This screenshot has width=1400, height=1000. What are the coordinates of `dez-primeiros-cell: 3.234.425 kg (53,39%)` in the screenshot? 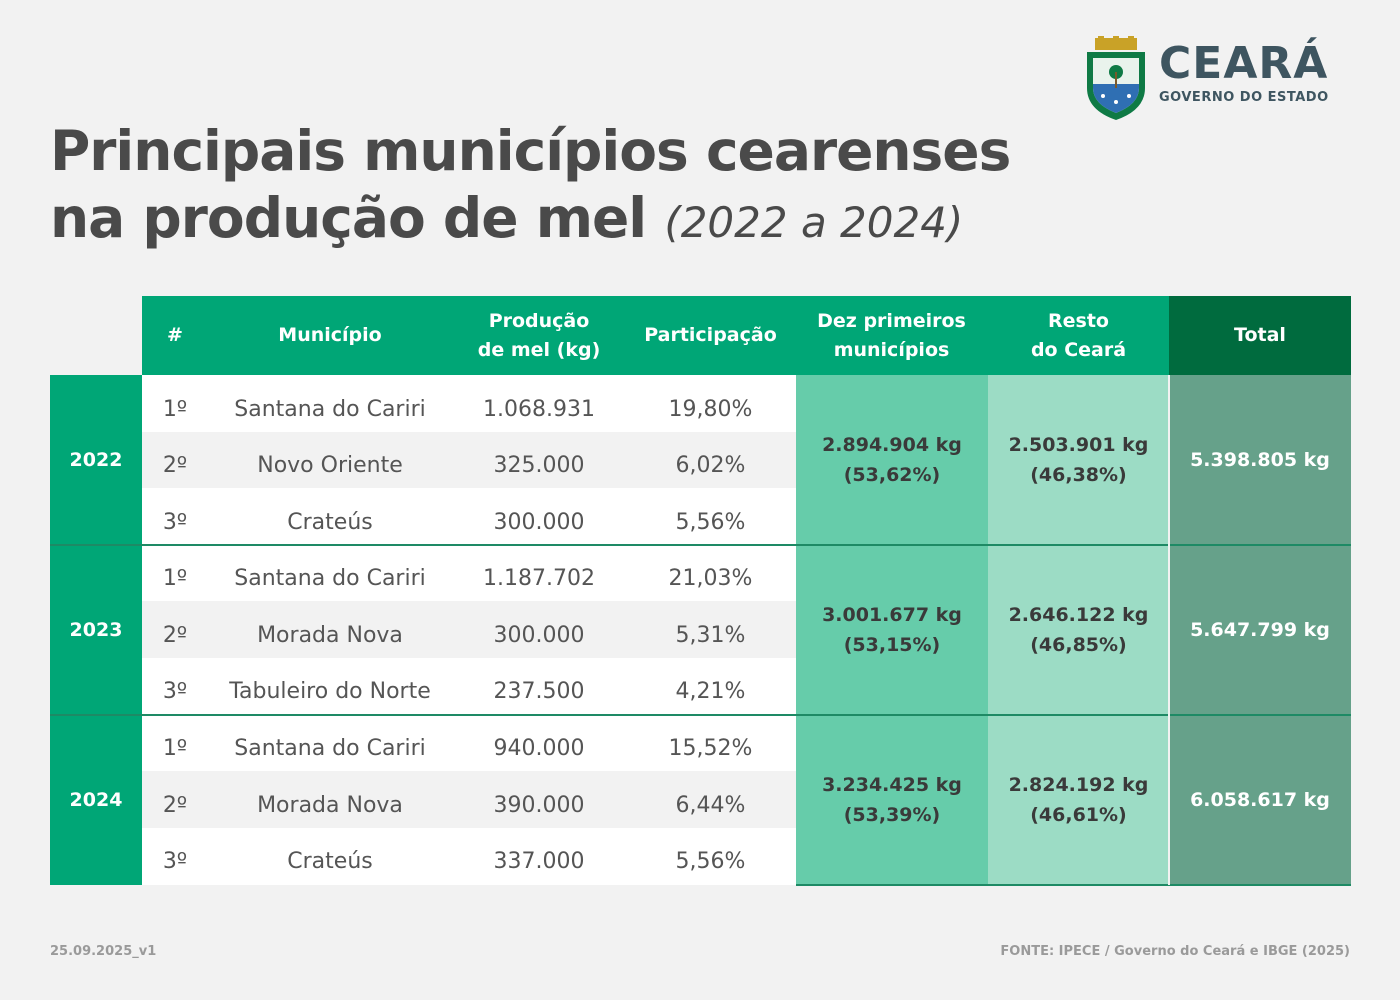 It's located at (892, 800).